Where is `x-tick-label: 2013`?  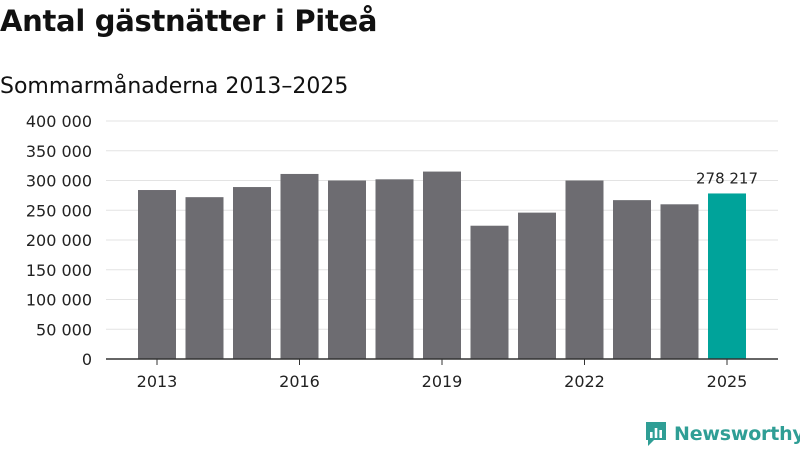 x-tick-label: 2013 is located at coordinates (157, 381).